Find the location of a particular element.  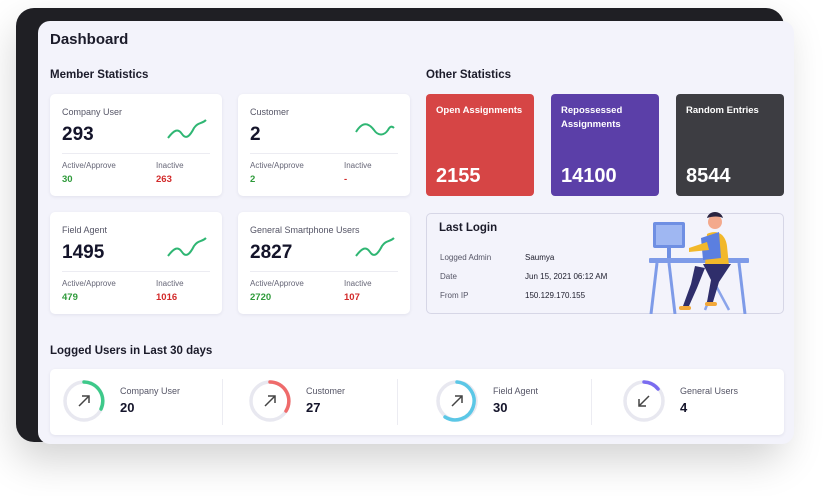

member-statistics-title: Member Statistics is located at coordinates (99, 75).